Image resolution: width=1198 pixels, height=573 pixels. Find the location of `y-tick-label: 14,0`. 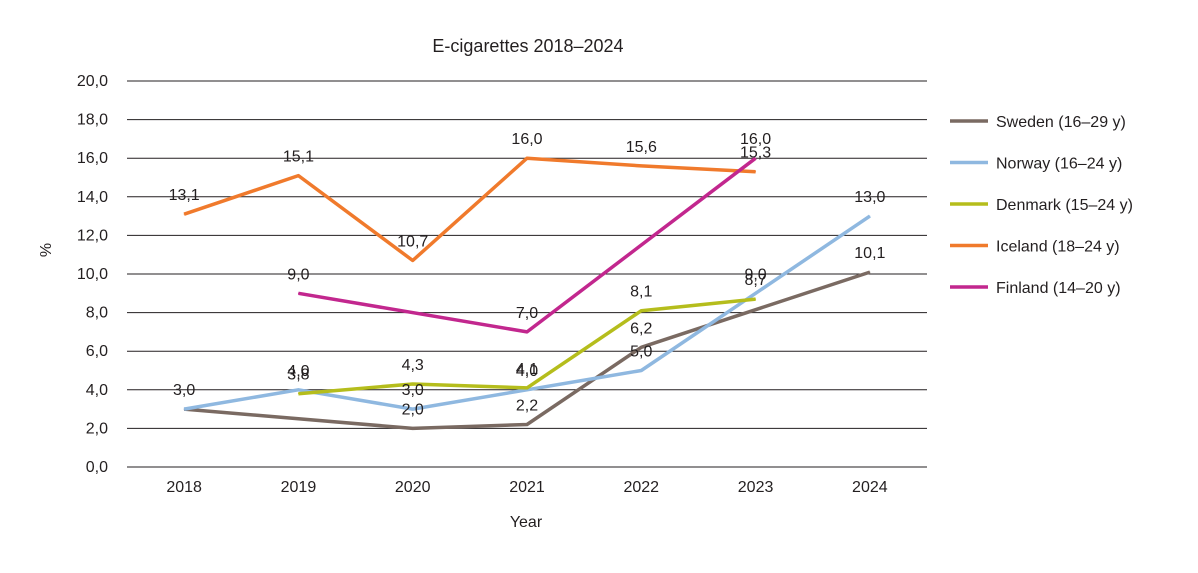

y-tick-label: 14,0 is located at coordinates (92, 197).